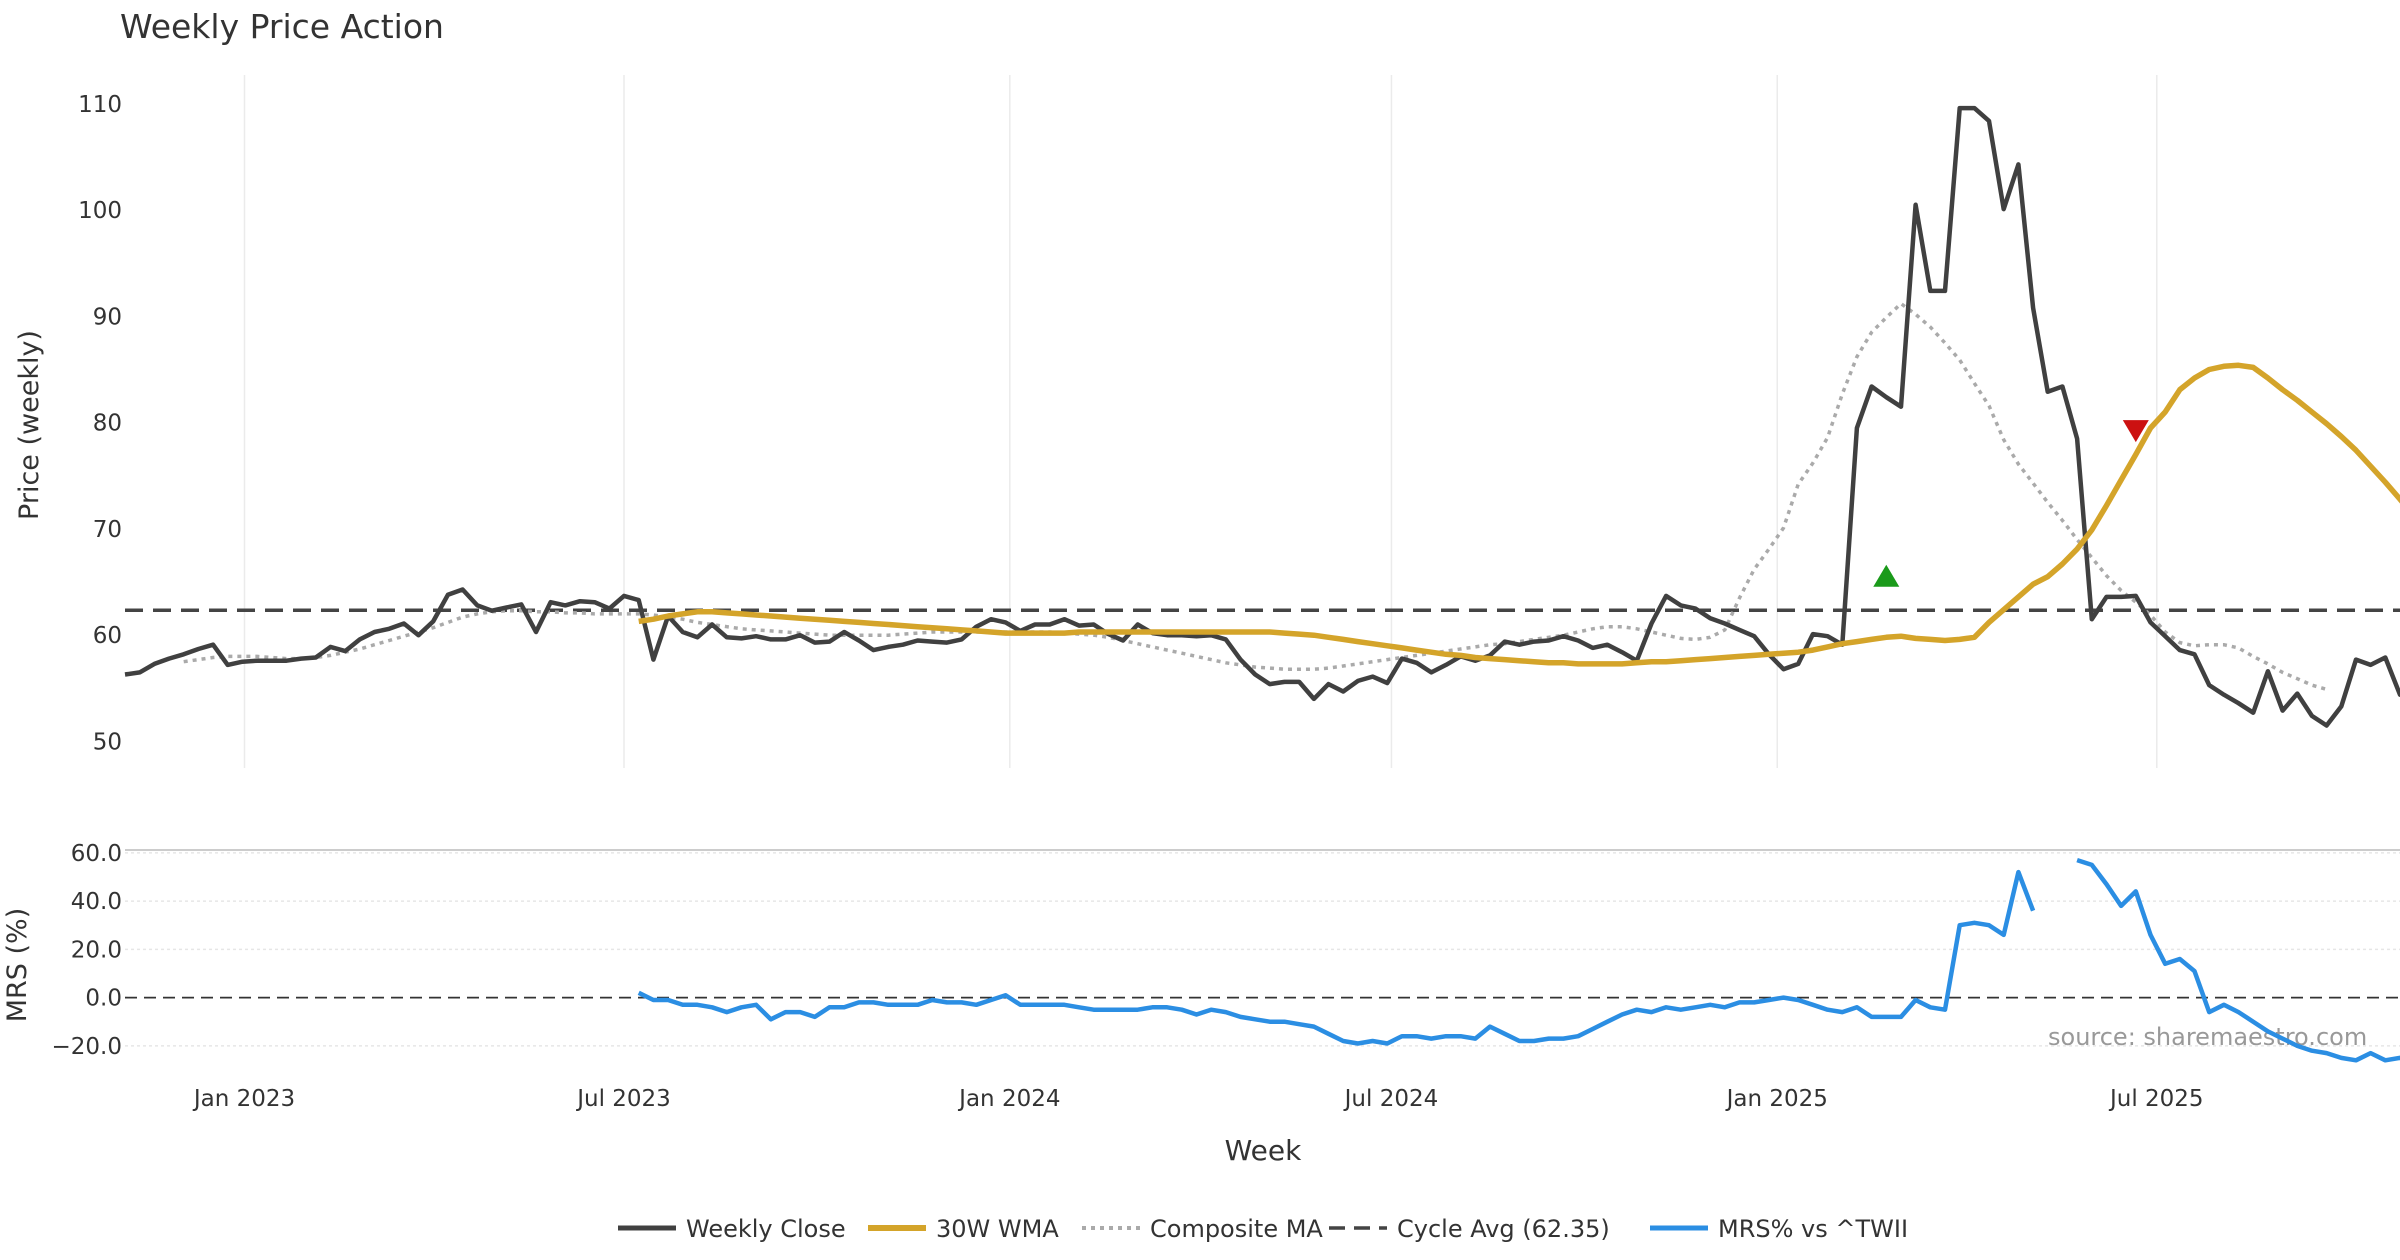  What do you see at coordinates (1776, 1099) in the screenshot?
I see `x-tick-label: Jan 2025` at bounding box center [1776, 1099].